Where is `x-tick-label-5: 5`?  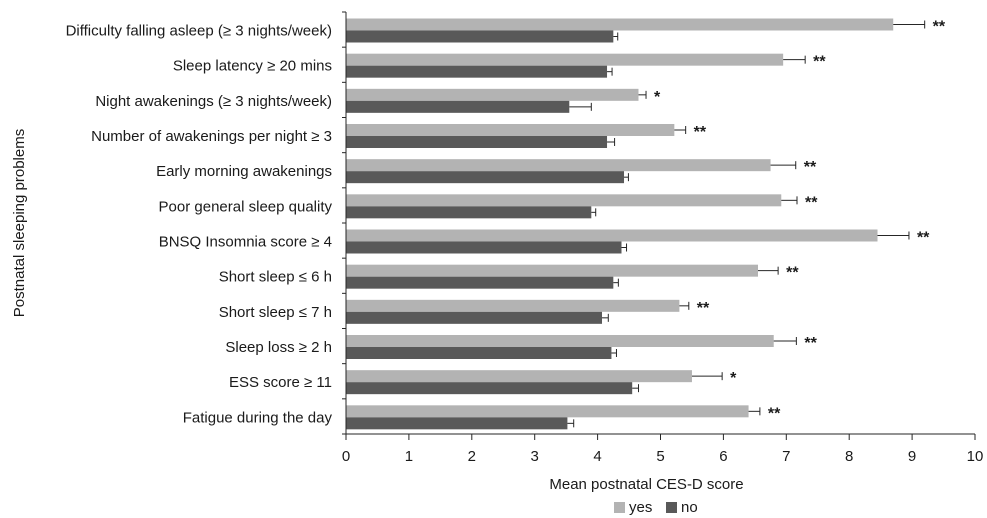 x-tick-label-5: 5 is located at coordinates (660, 456).